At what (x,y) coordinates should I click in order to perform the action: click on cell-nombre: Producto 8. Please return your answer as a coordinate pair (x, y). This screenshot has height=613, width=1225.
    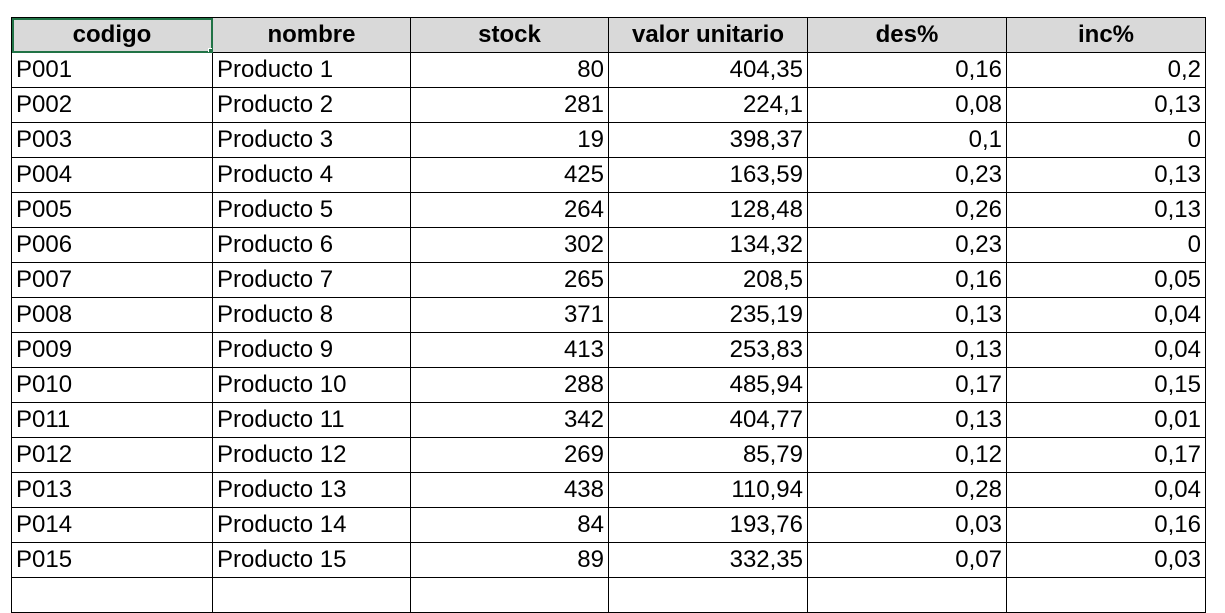
    Looking at the image, I should click on (311, 315).